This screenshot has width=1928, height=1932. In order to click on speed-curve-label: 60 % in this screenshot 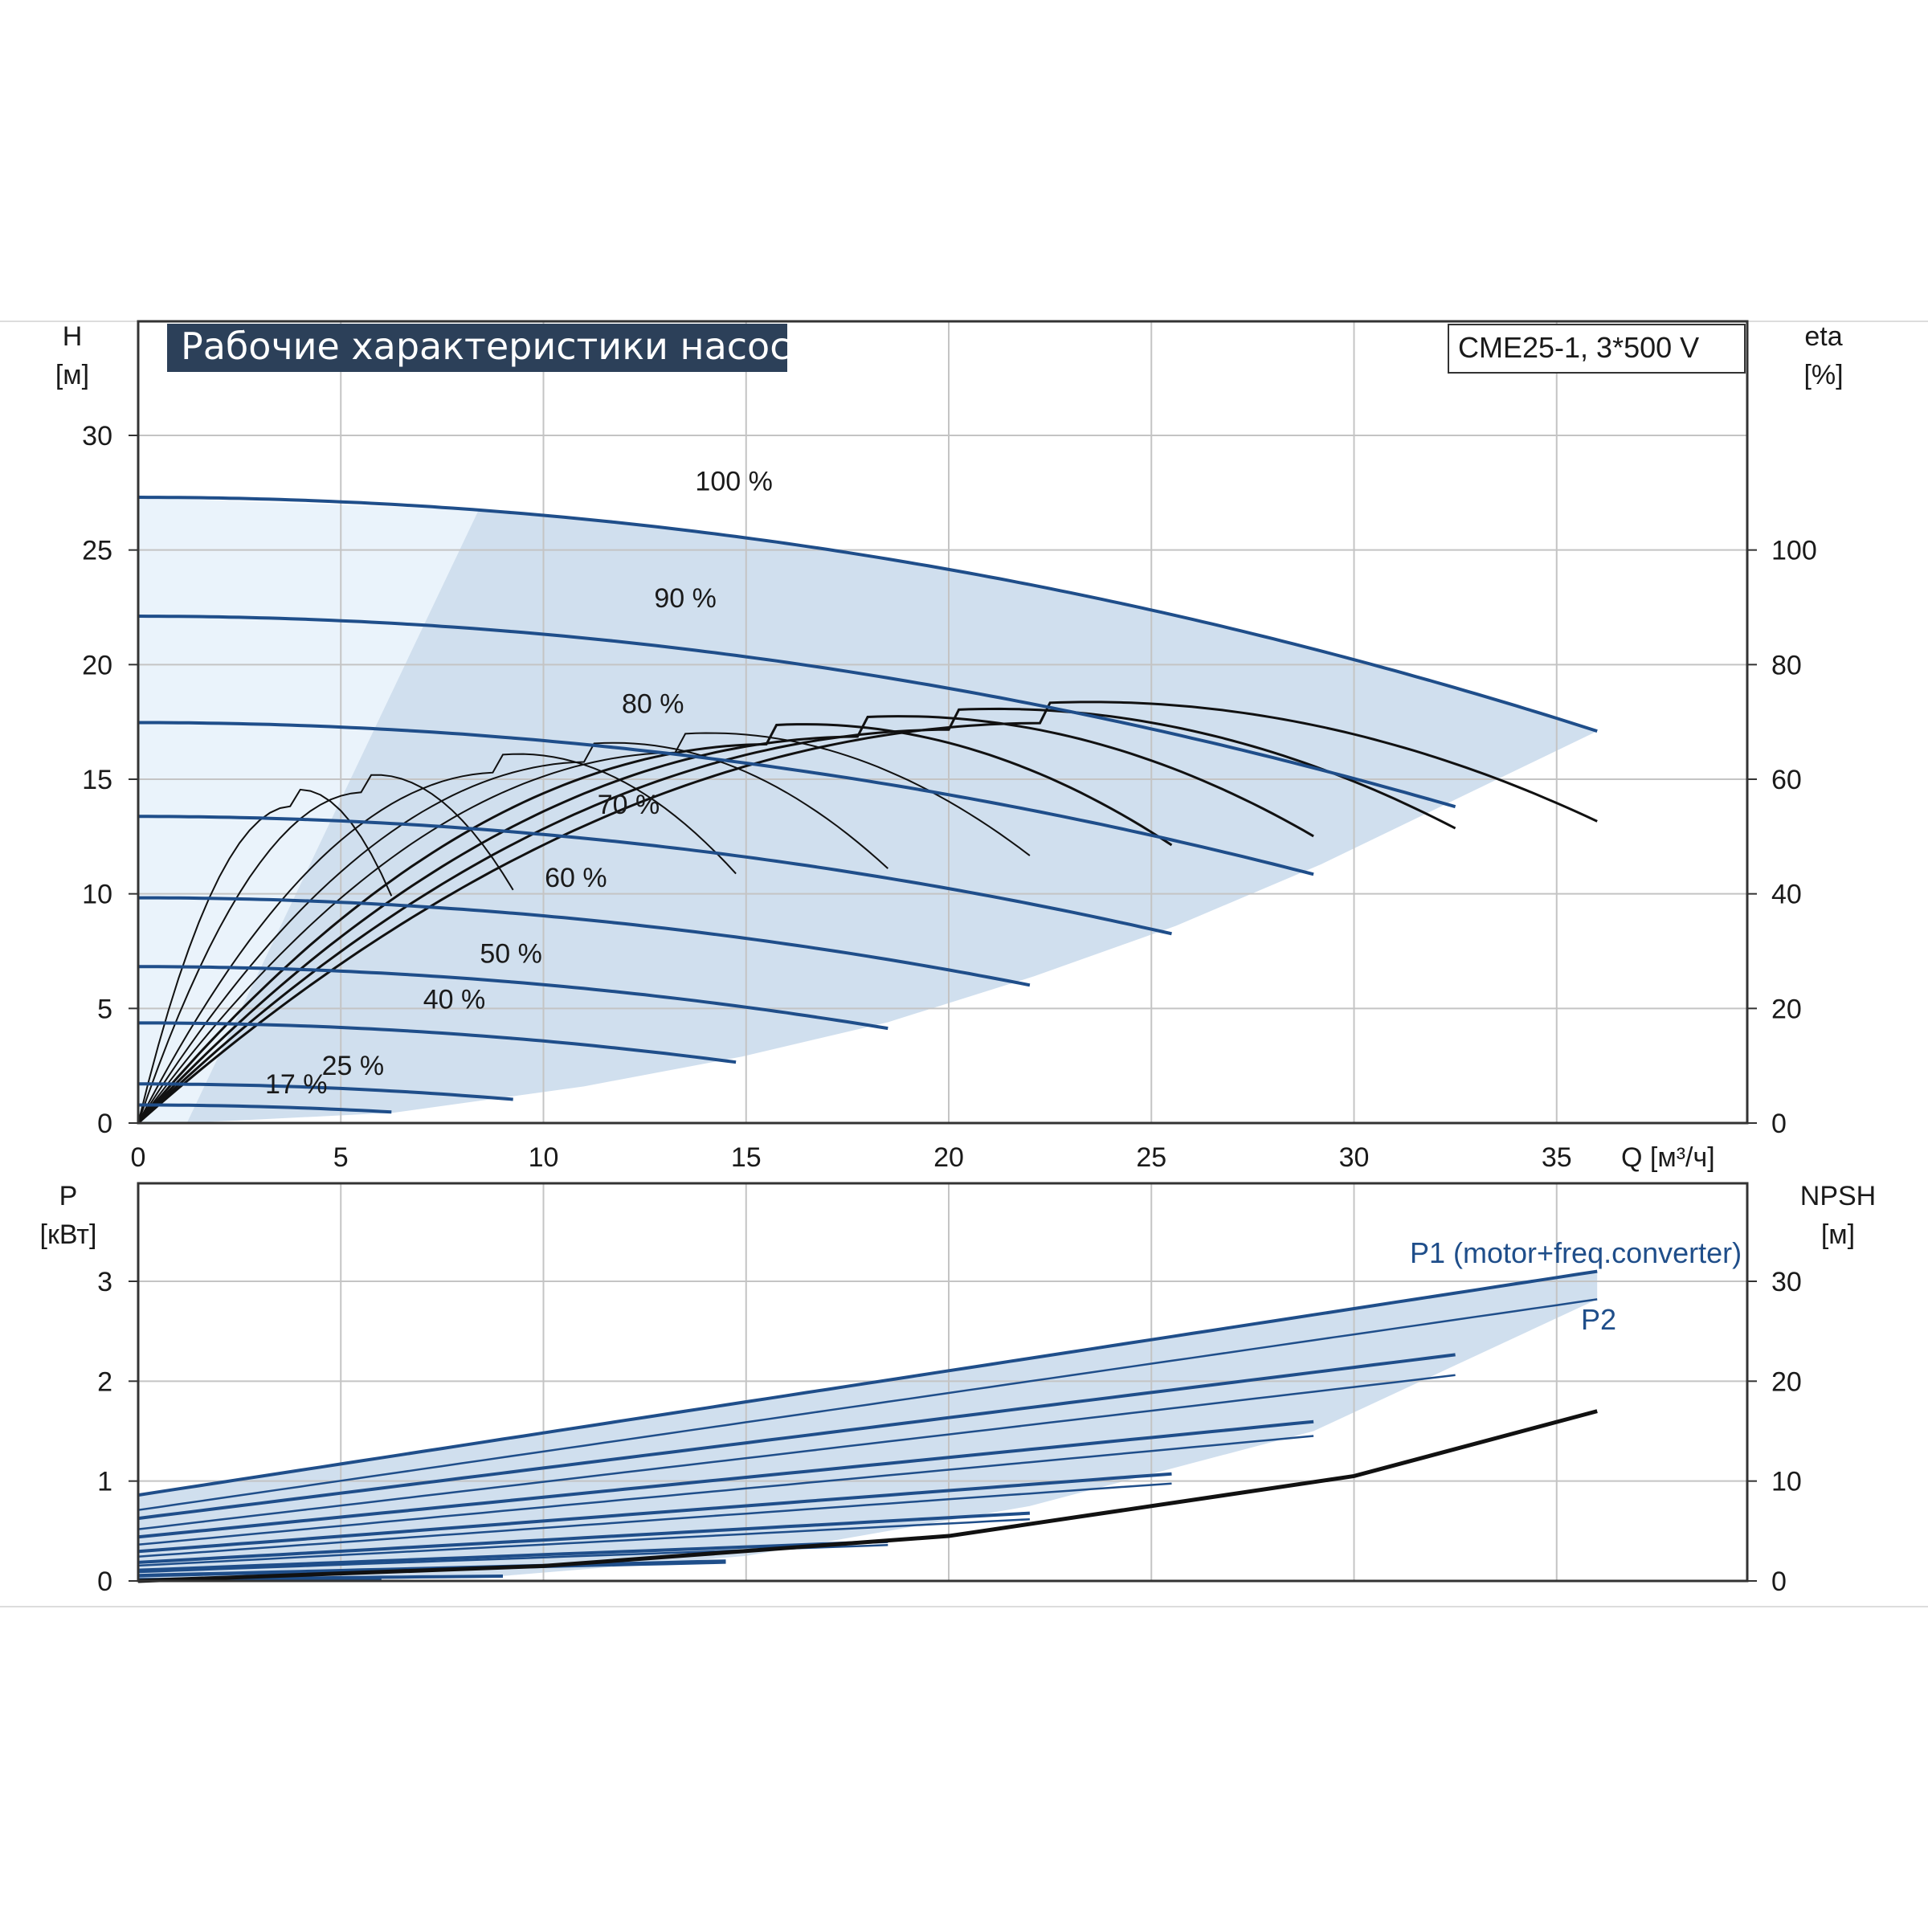, I will do `click(576, 878)`.